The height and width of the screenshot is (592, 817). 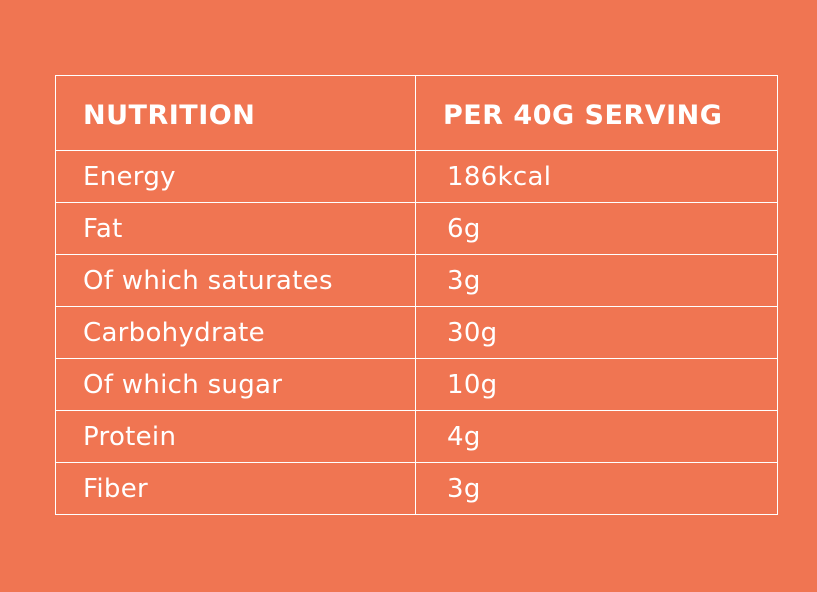 What do you see at coordinates (596, 332) in the screenshot?
I see `nutrient-amount: 30g` at bounding box center [596, 332].